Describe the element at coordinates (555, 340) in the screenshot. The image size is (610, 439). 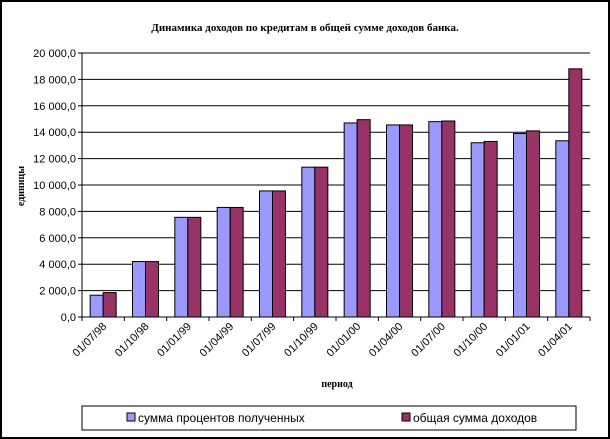
I see `x-tick-label: 01/04/01` at that location.